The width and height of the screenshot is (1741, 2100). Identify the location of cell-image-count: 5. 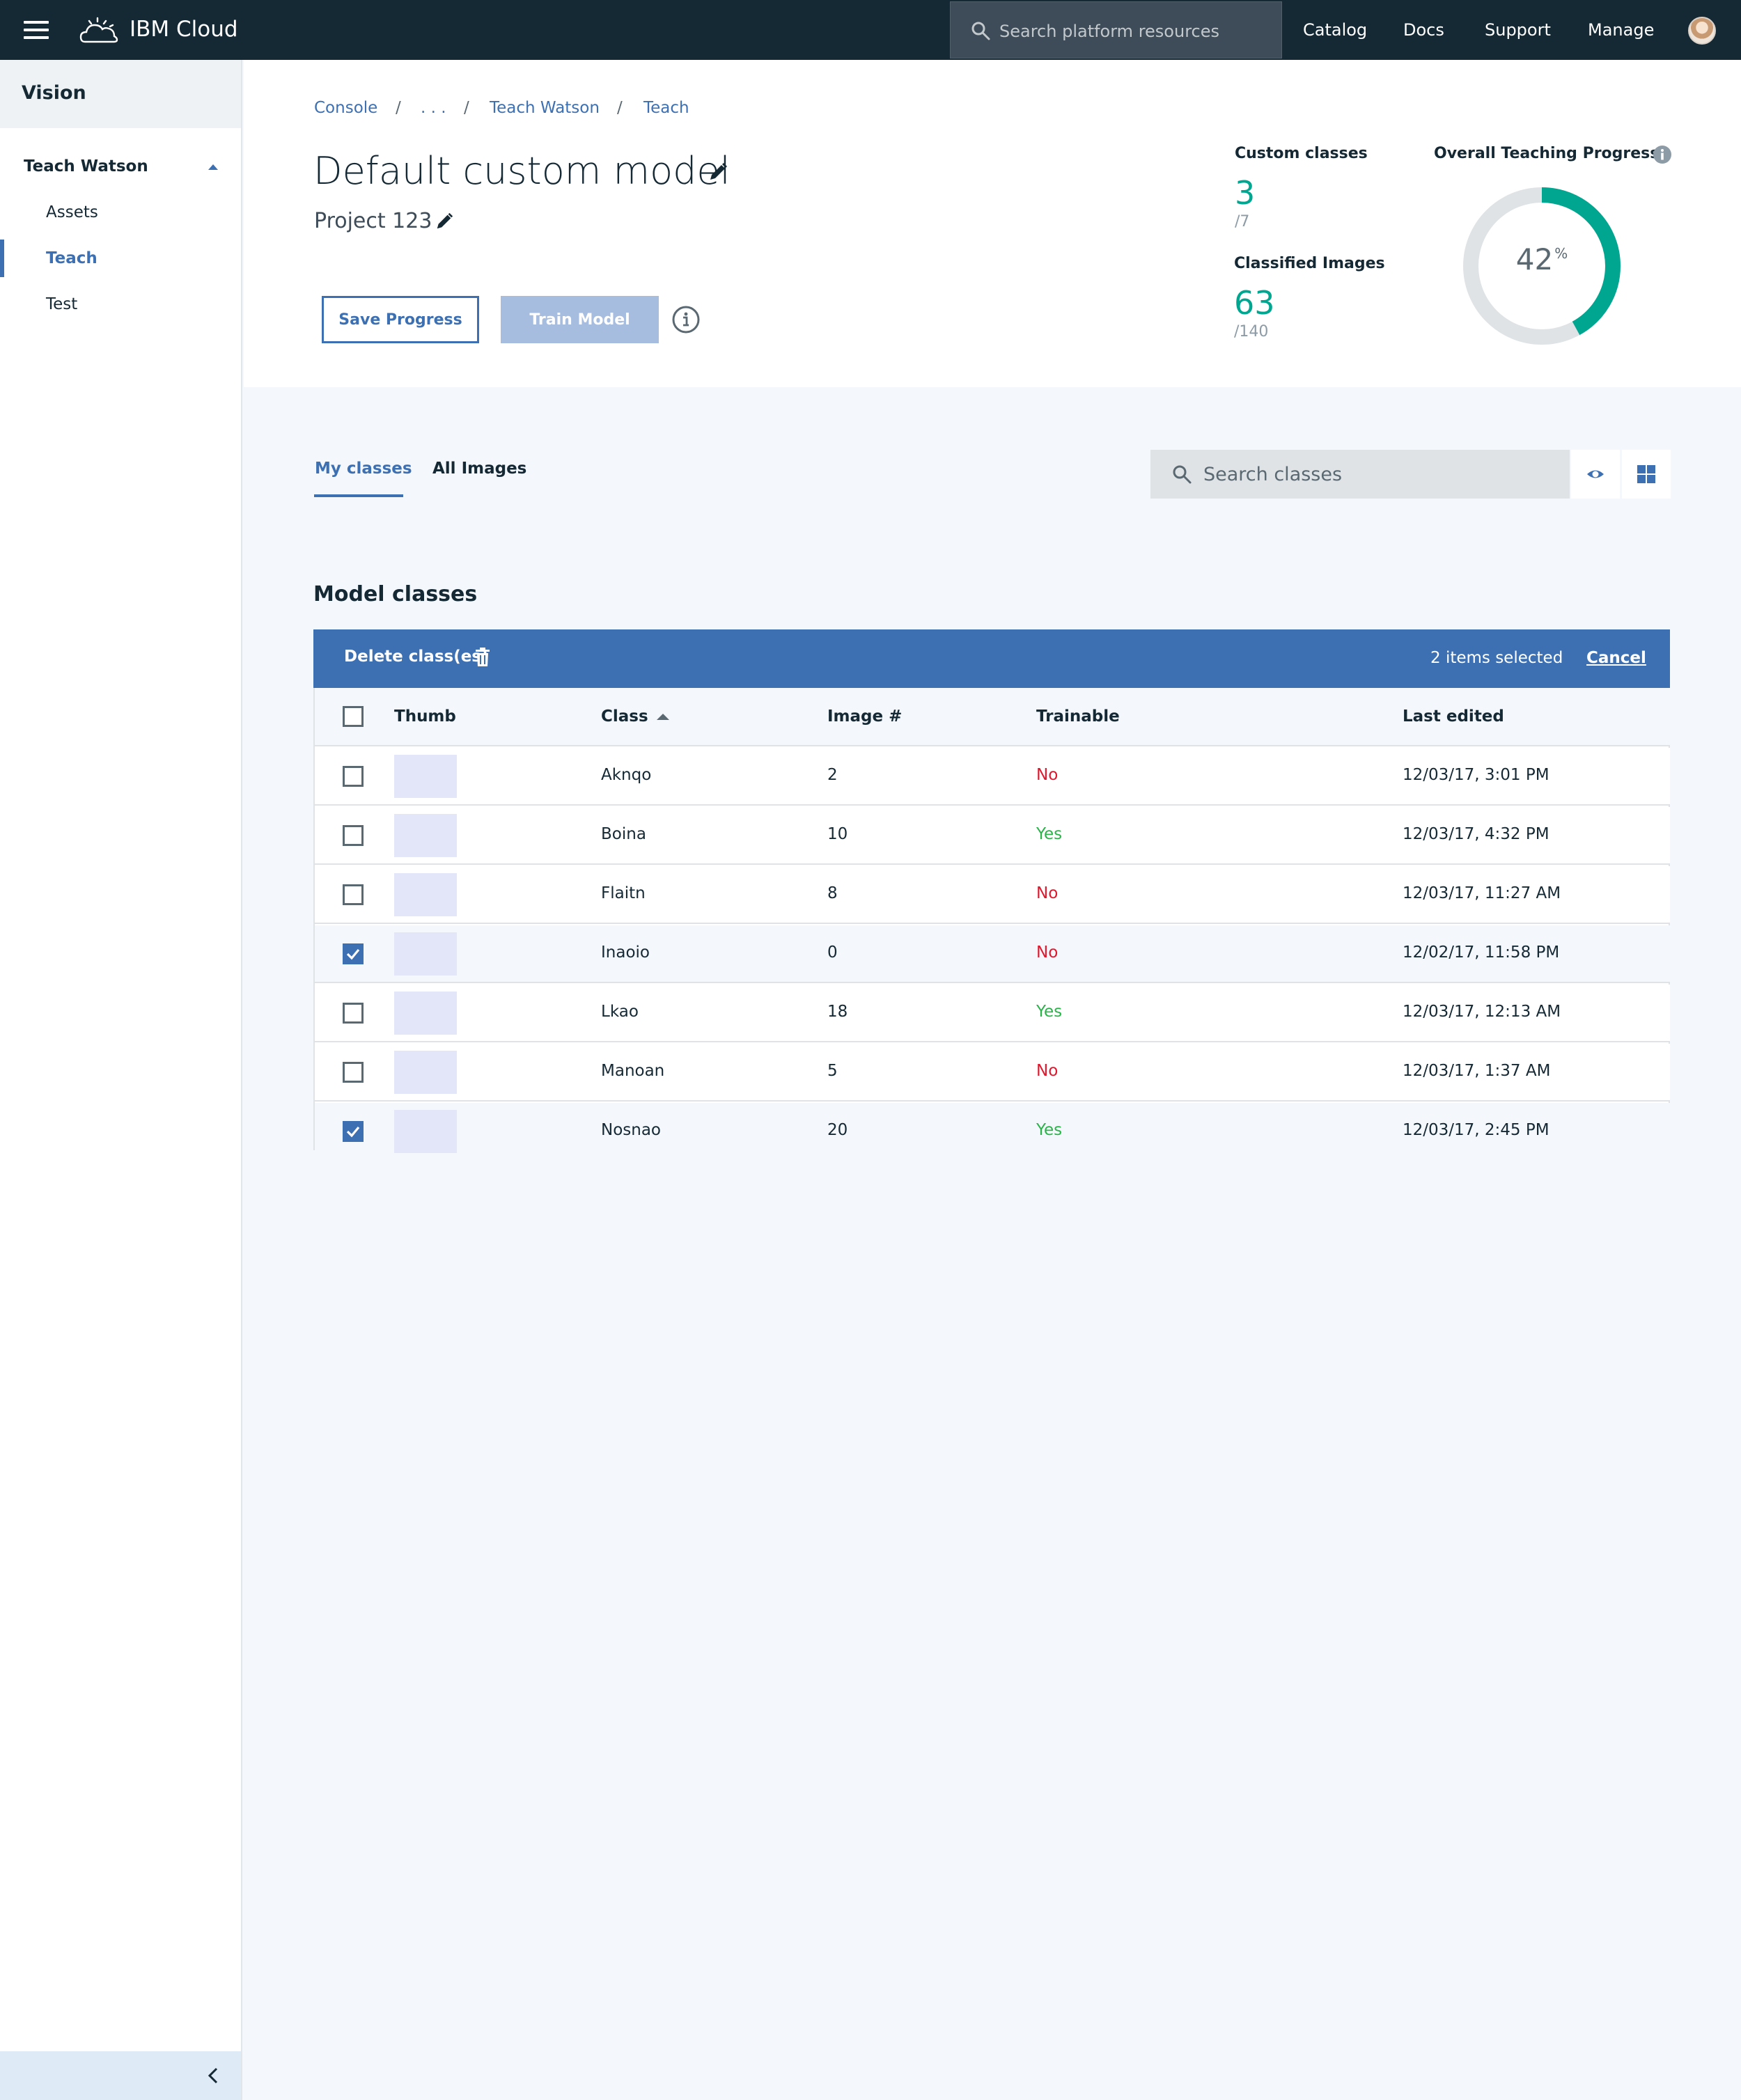
(832, 1071).